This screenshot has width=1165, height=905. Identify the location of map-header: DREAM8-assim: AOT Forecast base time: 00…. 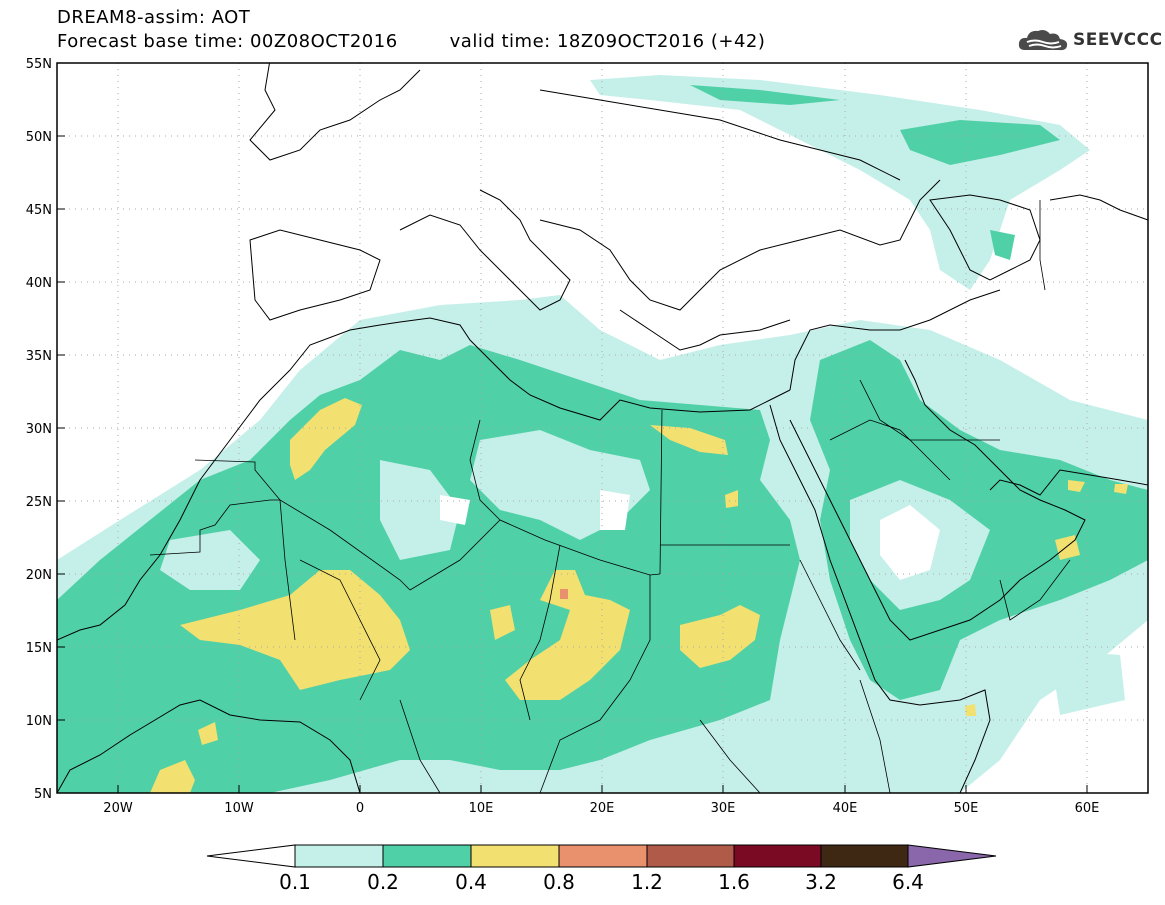
(411, 30).